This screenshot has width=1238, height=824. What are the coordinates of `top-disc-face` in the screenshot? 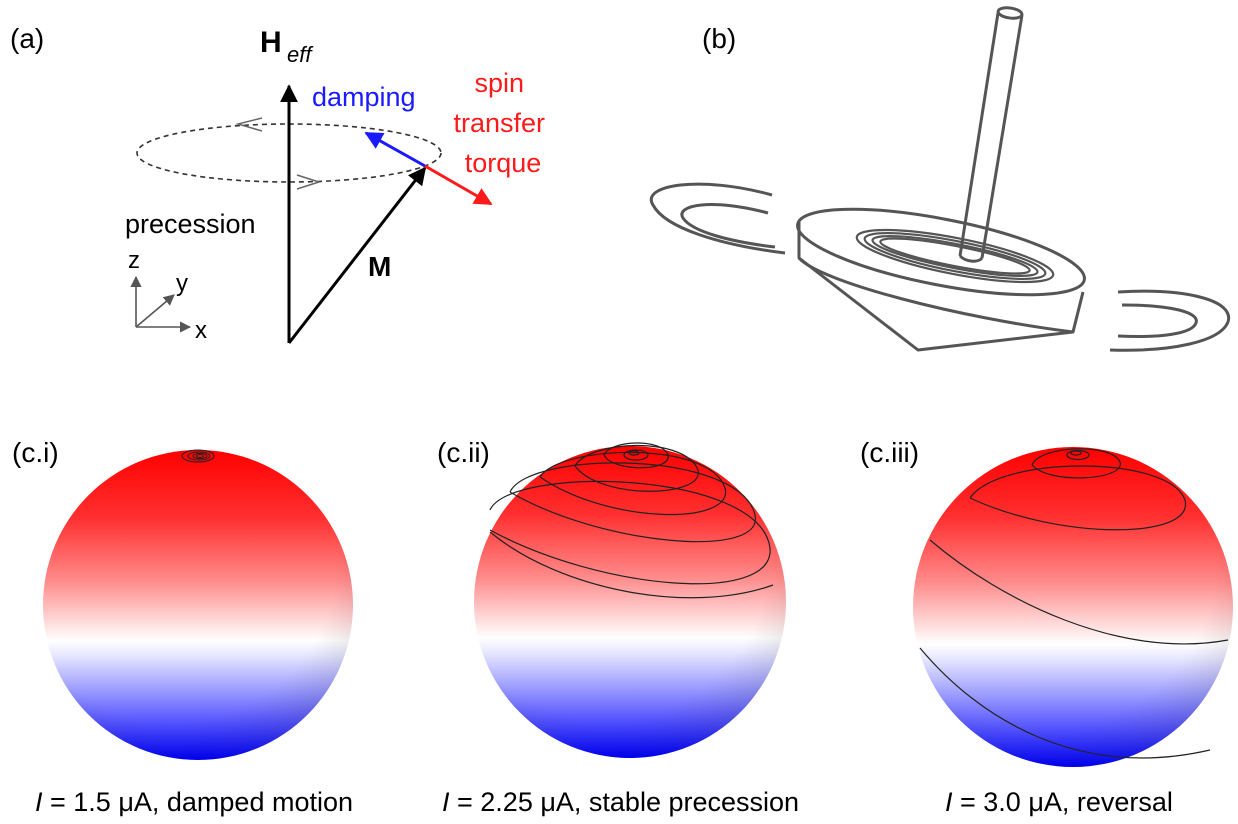 It's located at (941, 252).